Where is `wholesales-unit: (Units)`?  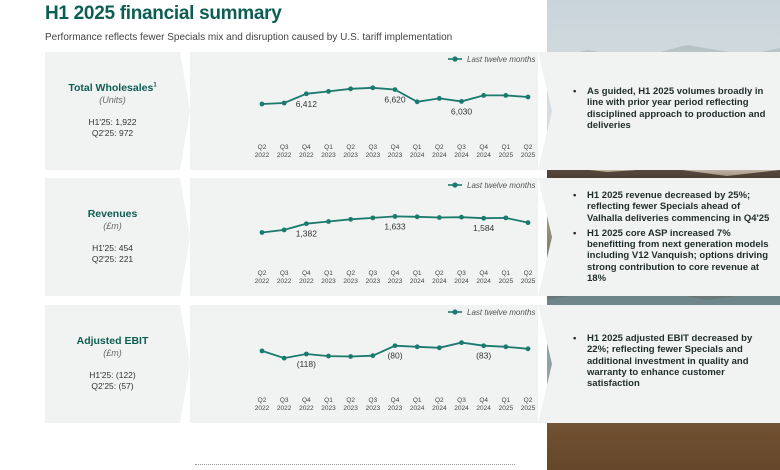 wholesales-unit: (Units) is located at coordinates (112, 100).